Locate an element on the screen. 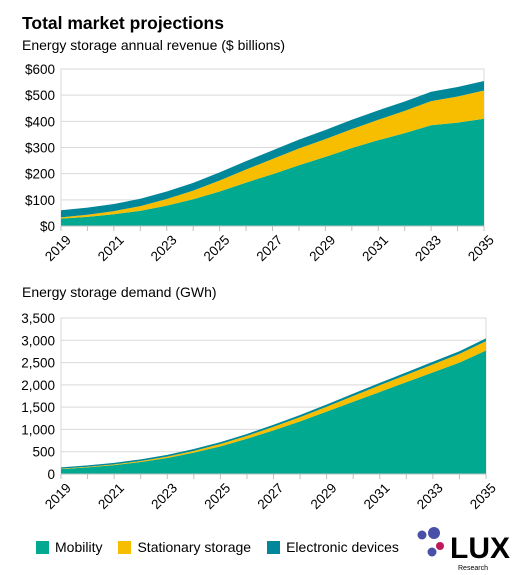 The width and height of the screenshot is (530, 575). x-tick-label: 2023 is located at coordinates (164, 496).